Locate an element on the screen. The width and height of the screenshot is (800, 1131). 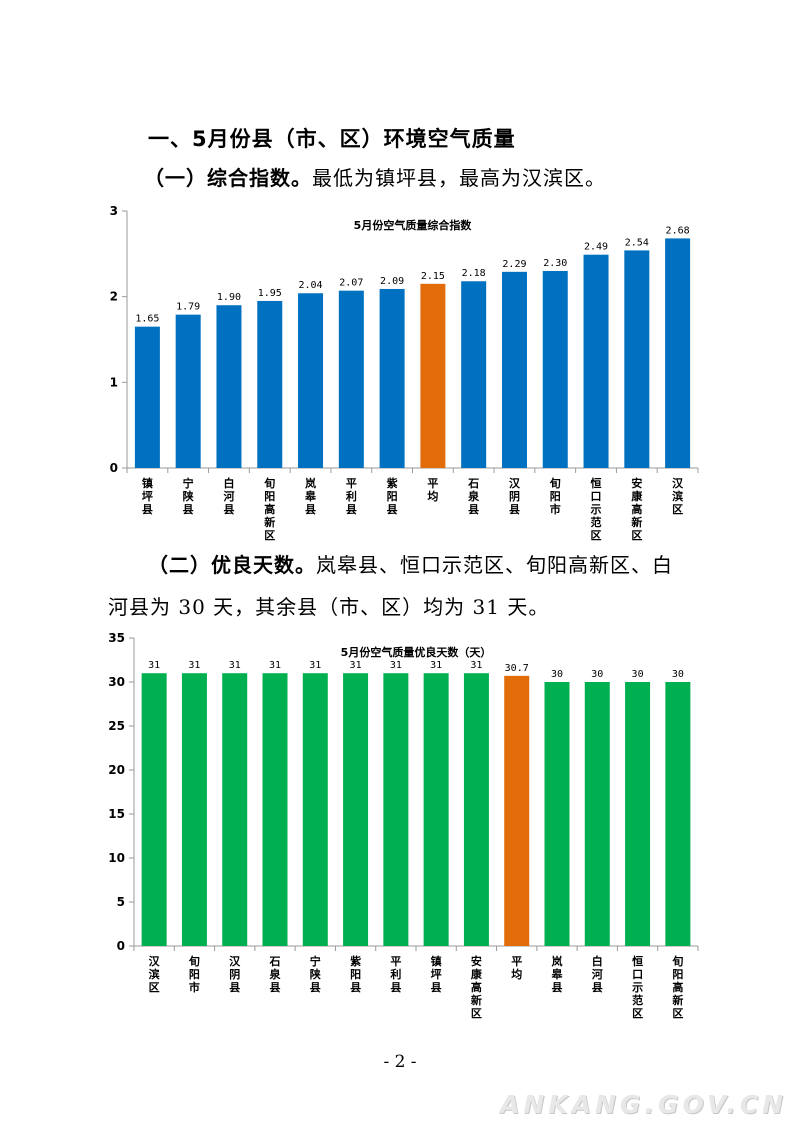
y-tick-label: 25 is located at coordinates (116, 726).